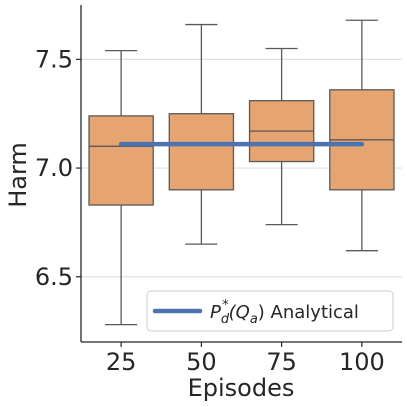 Image resolution: width=407 pixels, height=407 pixels. What do you see at coordinates (54, 168) in the screenshot?
I see `y-tick-label-7.0: 7.0` at bounding box center [54, 168].